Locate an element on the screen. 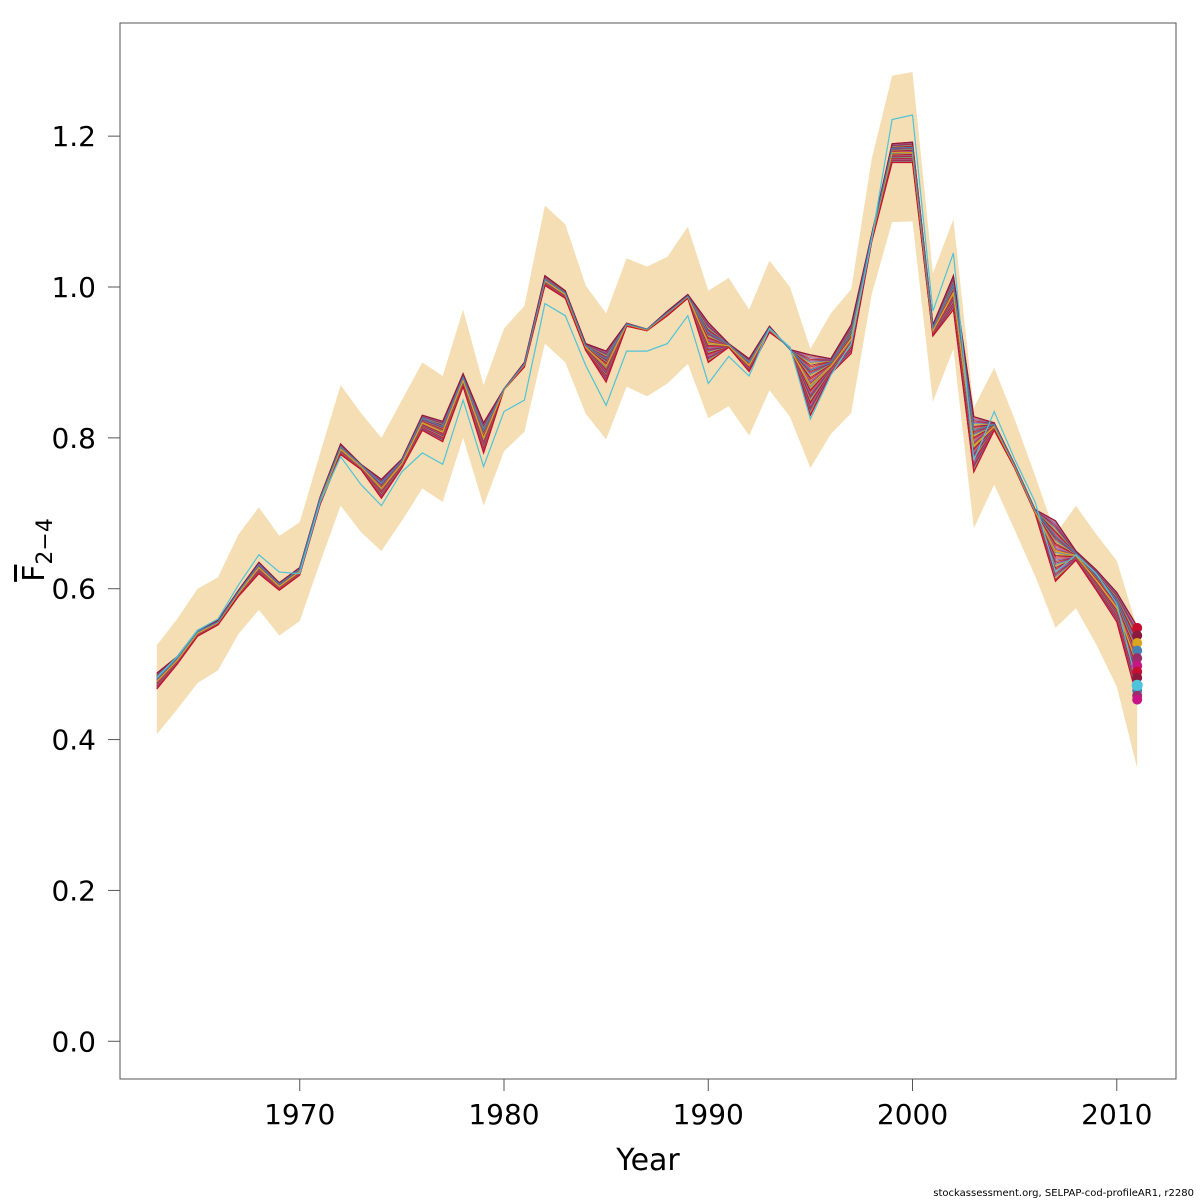  x-tick-label: 2000 is located at coordinates (912, 1114).